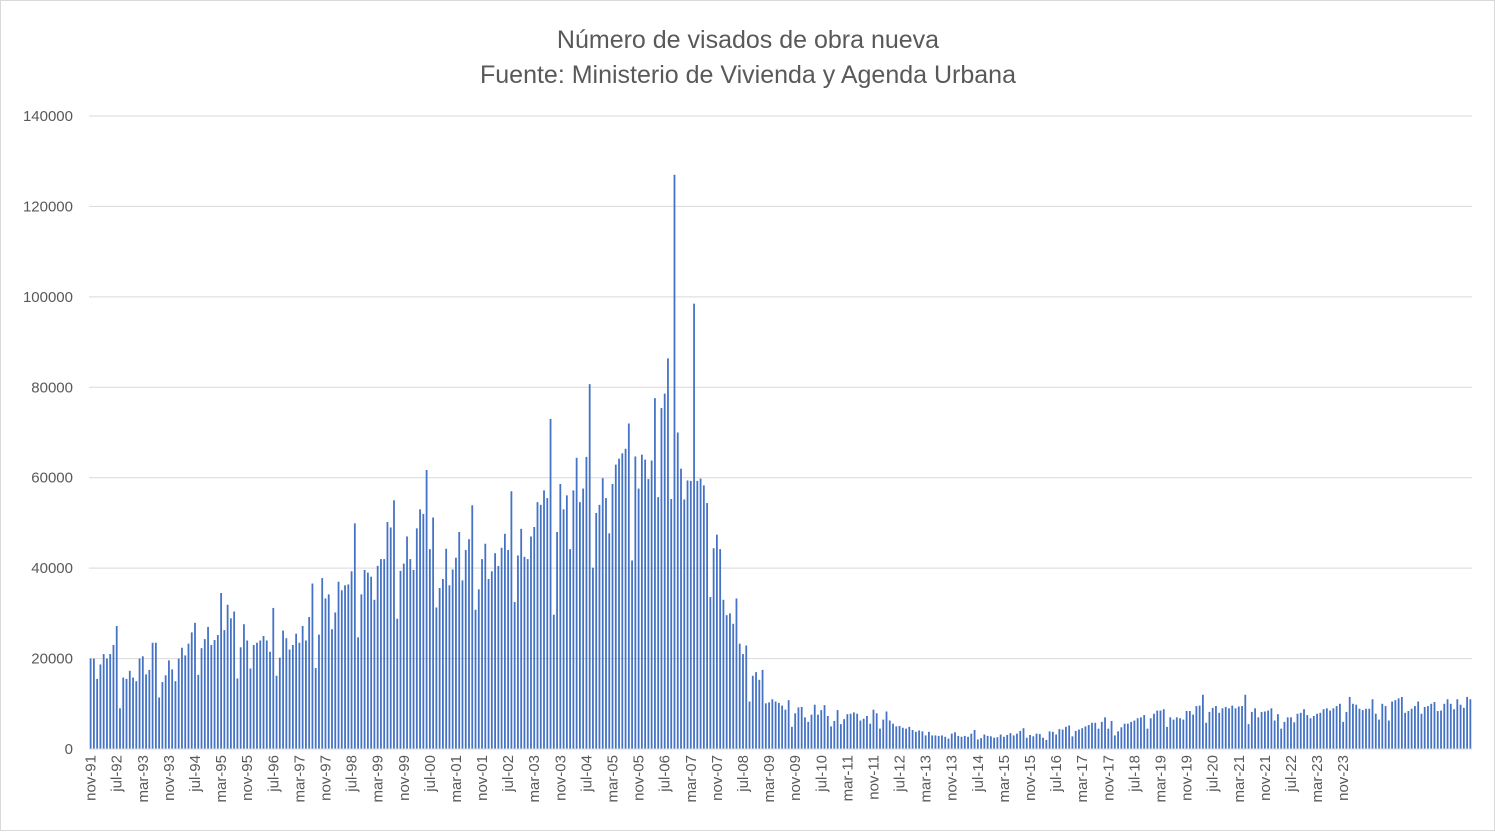 The width and height of the screenshot is (1495, 832). I want to click on x-tick-label: mar-19, so click(1160, 779).